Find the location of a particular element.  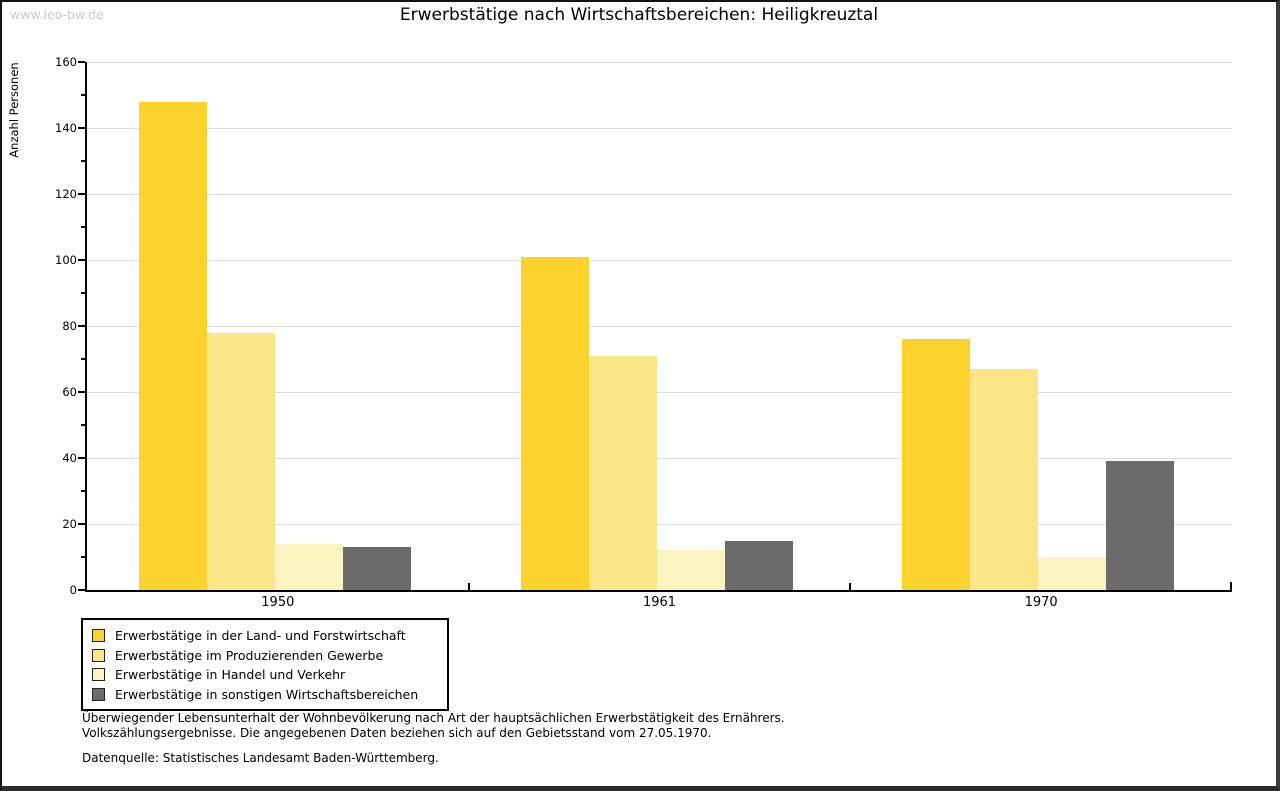

legend-label: Erwerbstätige im Produzierenden Gewerbe is located at coordinates (249, 655).